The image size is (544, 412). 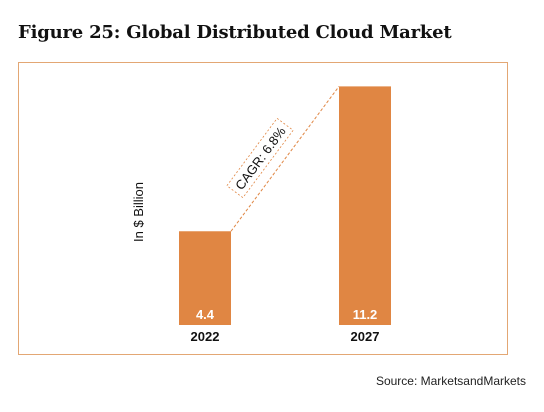 I want to click on cagr-label-group: CAGR: 6.8%, so click(x=260, y=158).